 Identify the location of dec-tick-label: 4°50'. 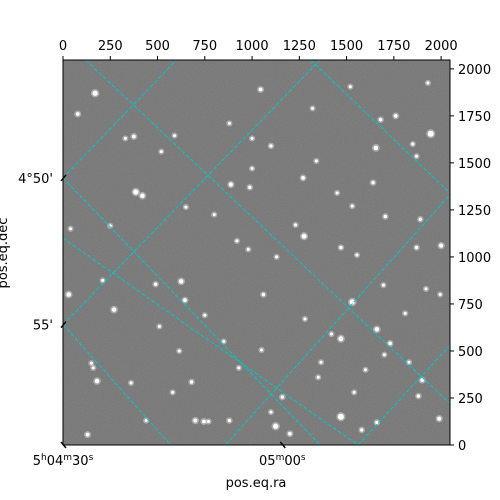
(35, 179).